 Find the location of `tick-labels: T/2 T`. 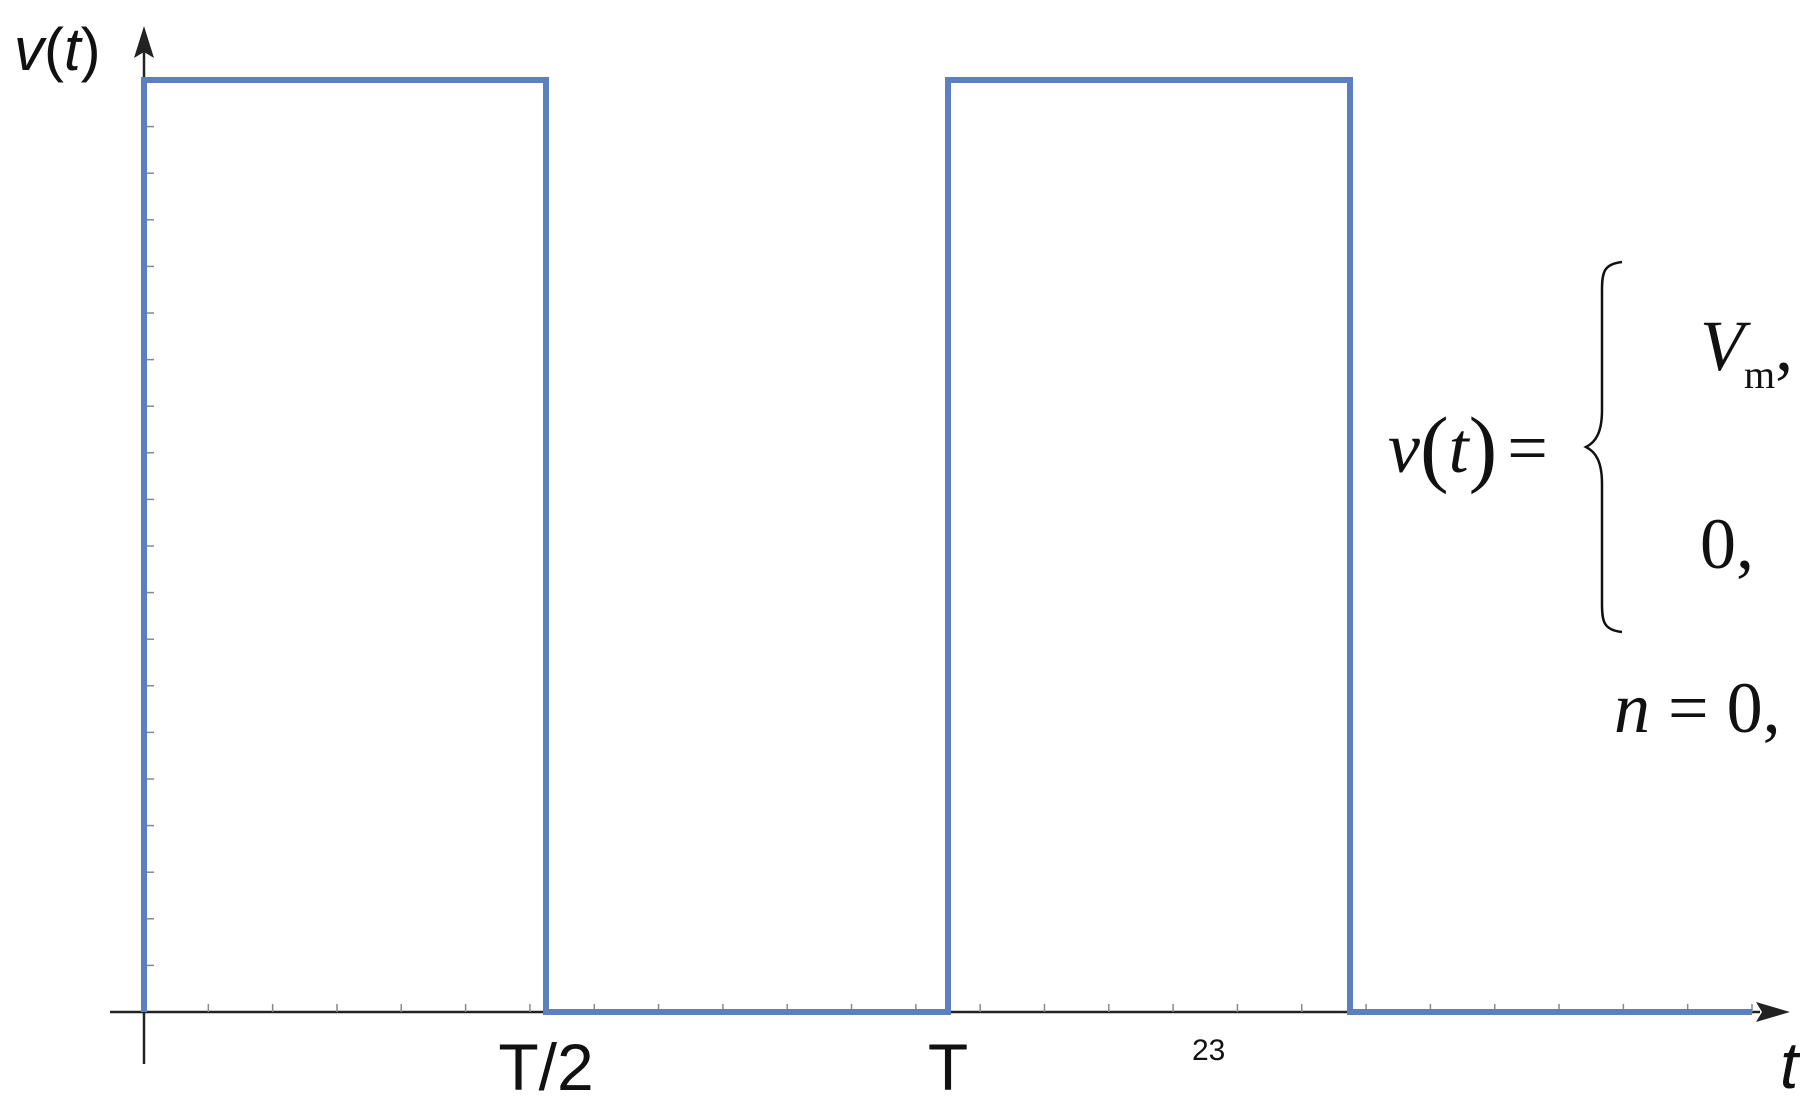

tick-labels: T/2 T is located at coordinates (733, 1063).